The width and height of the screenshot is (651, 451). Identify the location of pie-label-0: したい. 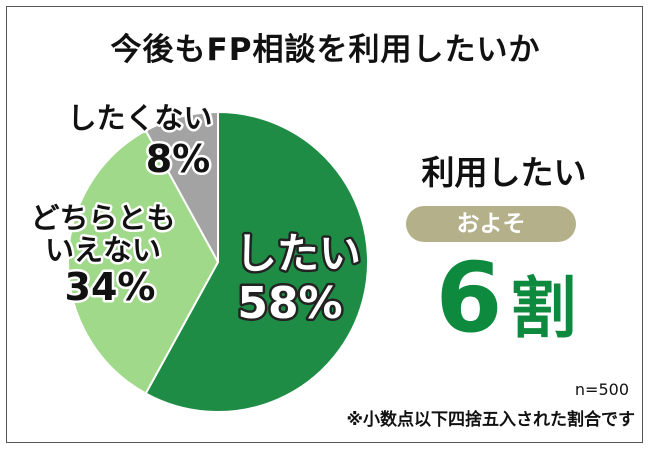
(298, 253).